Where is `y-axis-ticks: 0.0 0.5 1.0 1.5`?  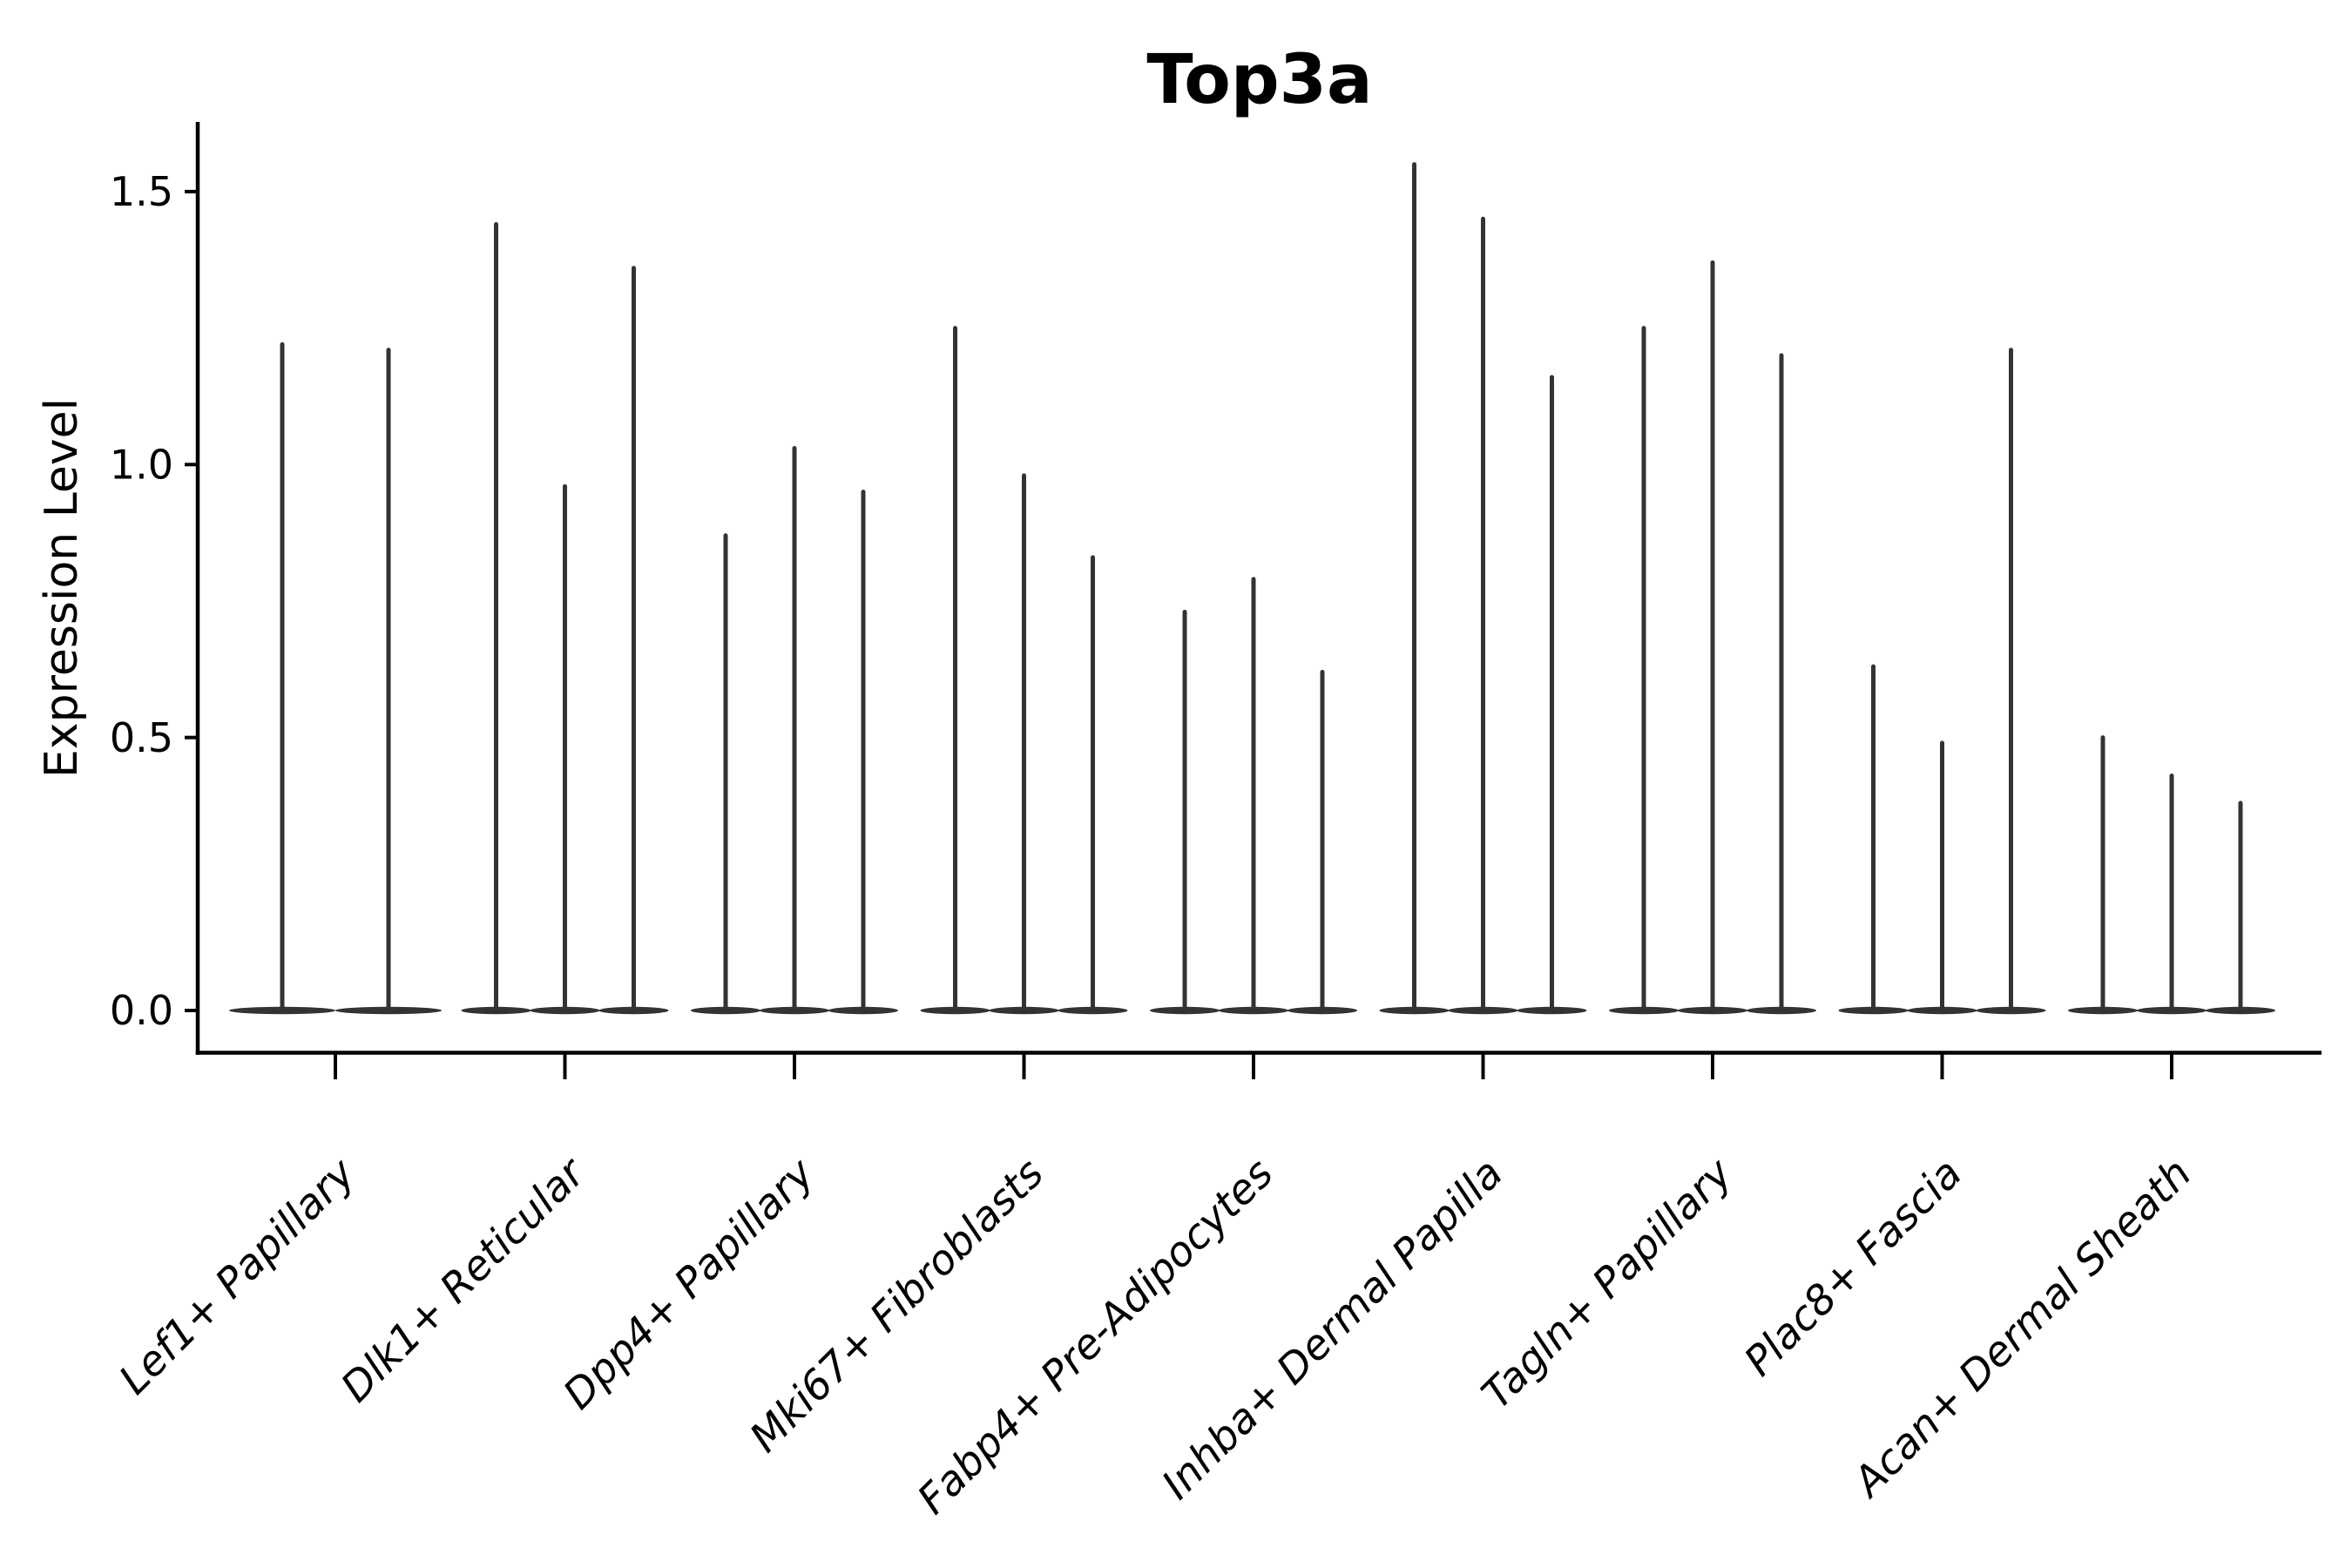 y-axis-ticks: 0.0 0.5 1.0 1.5 is located at coordinates (154, 601).